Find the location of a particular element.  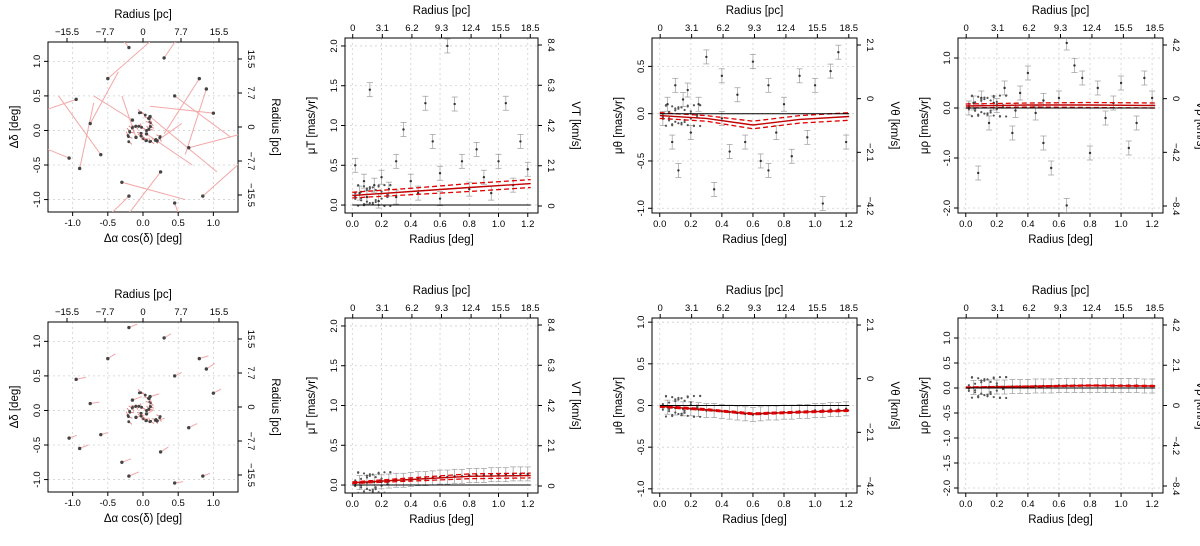

right-tick-label: 6.3 is located at coordinates (550, 85).